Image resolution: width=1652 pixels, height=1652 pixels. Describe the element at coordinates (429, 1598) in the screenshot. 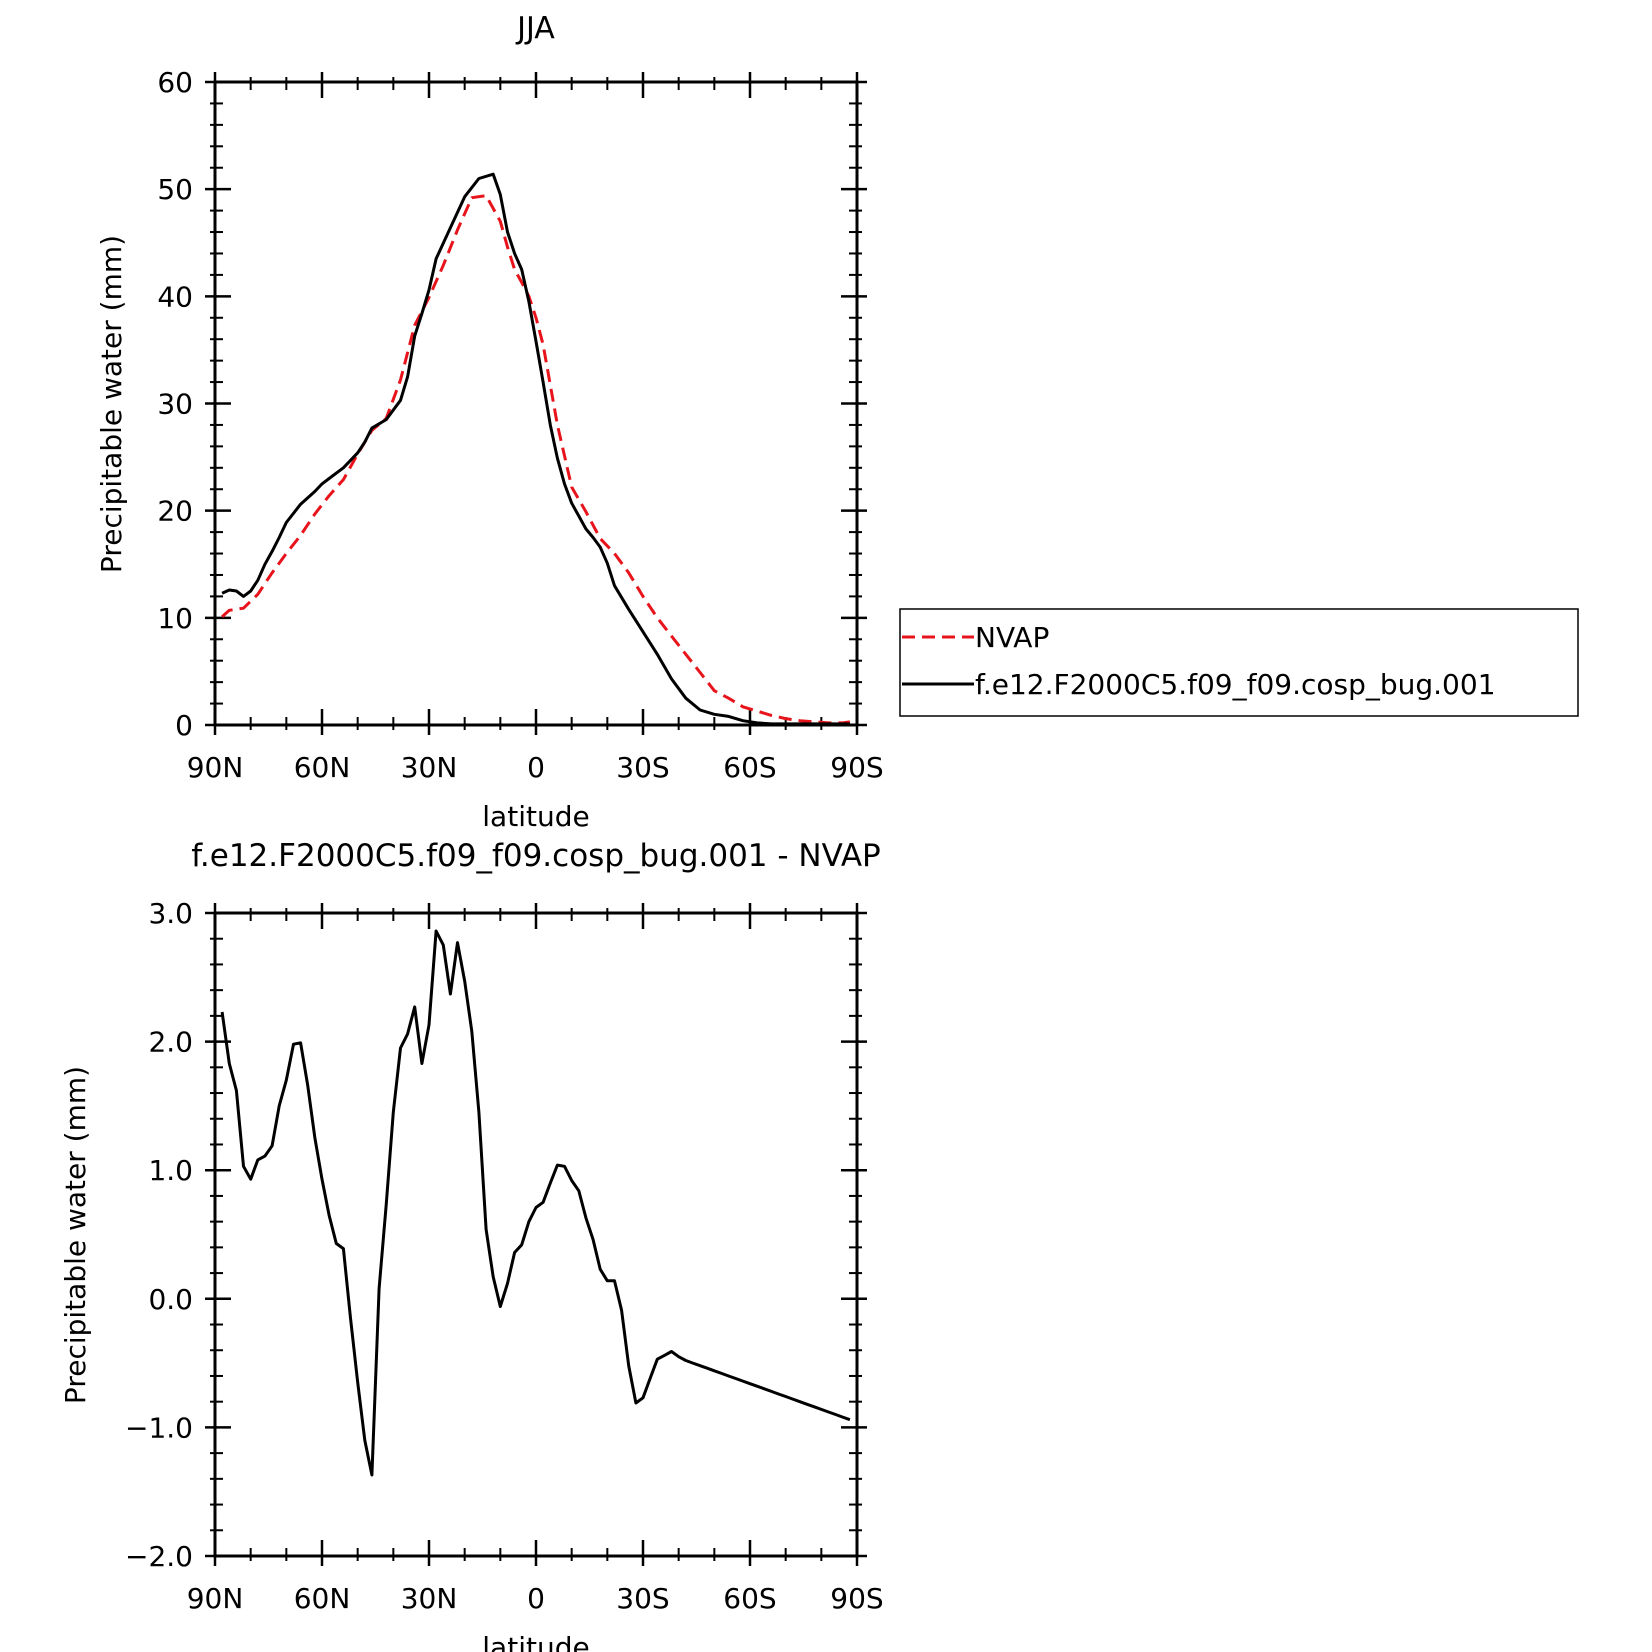

I see `bottom-panel-x-tick-label: 30N` at that location.